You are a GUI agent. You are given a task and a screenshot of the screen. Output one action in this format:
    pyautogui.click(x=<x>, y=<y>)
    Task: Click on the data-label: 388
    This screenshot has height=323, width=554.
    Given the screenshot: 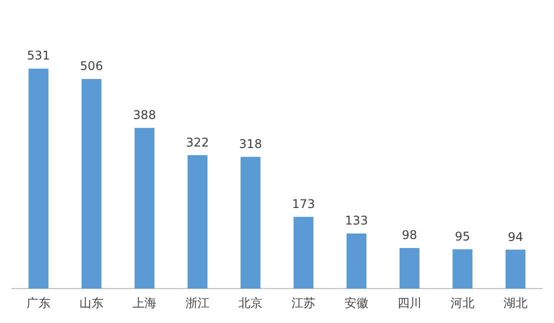 What is the action you would take?
    pyautogui.click(x=144, y=115)
    